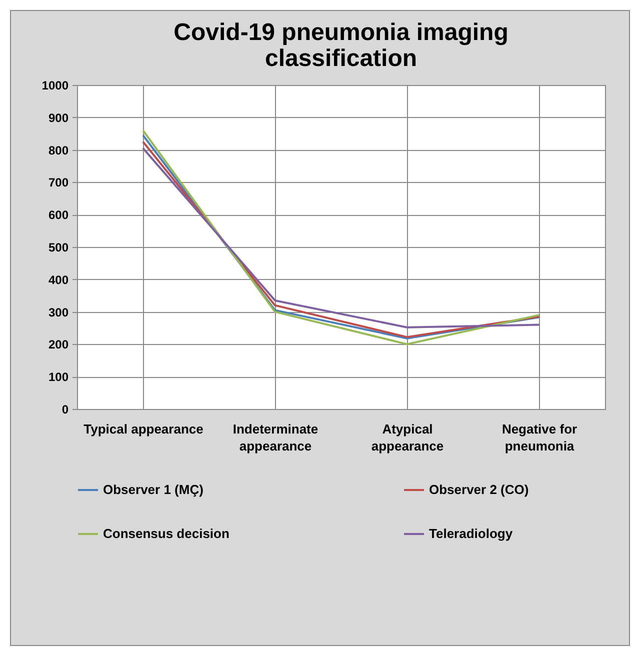 The height and width of the screenshot is (654, 643). What do you see at coordinates (166, 533) in the screenshot?
I see `legend-label: Consensus decision` at bounding box center [166, 533].